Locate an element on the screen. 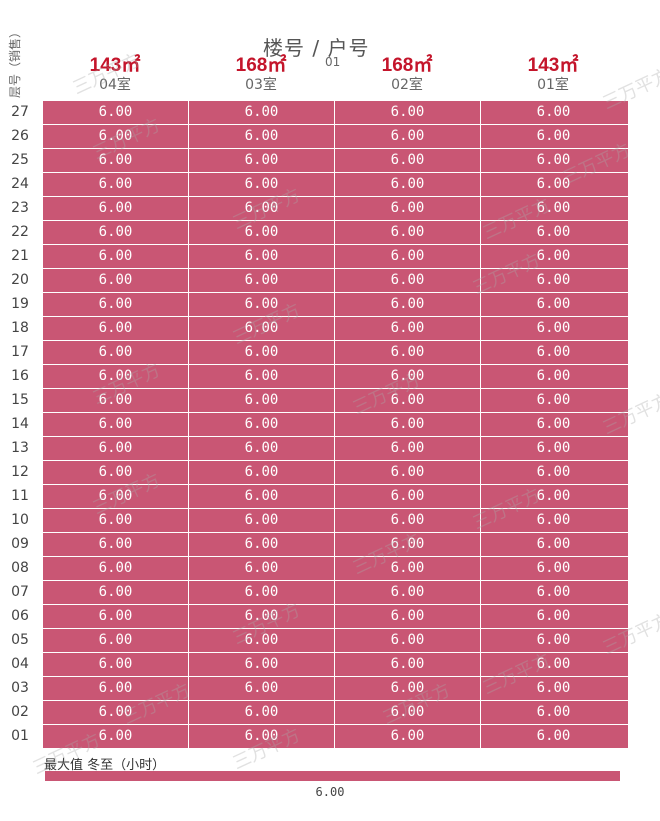  floor-row: 07 6.00 6.00 6.00 6.00 is located at coordinates (314, 592).